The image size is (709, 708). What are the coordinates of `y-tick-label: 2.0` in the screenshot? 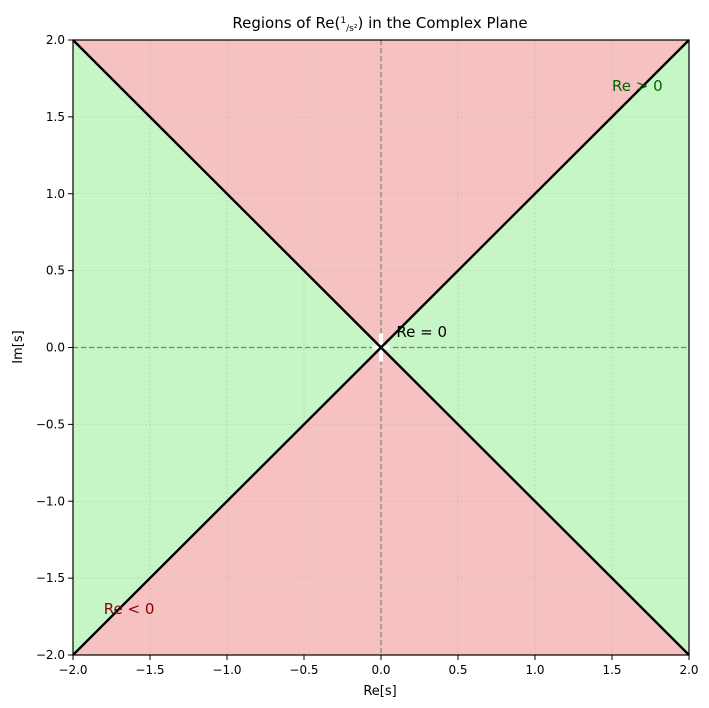 It's located at (55, 40).